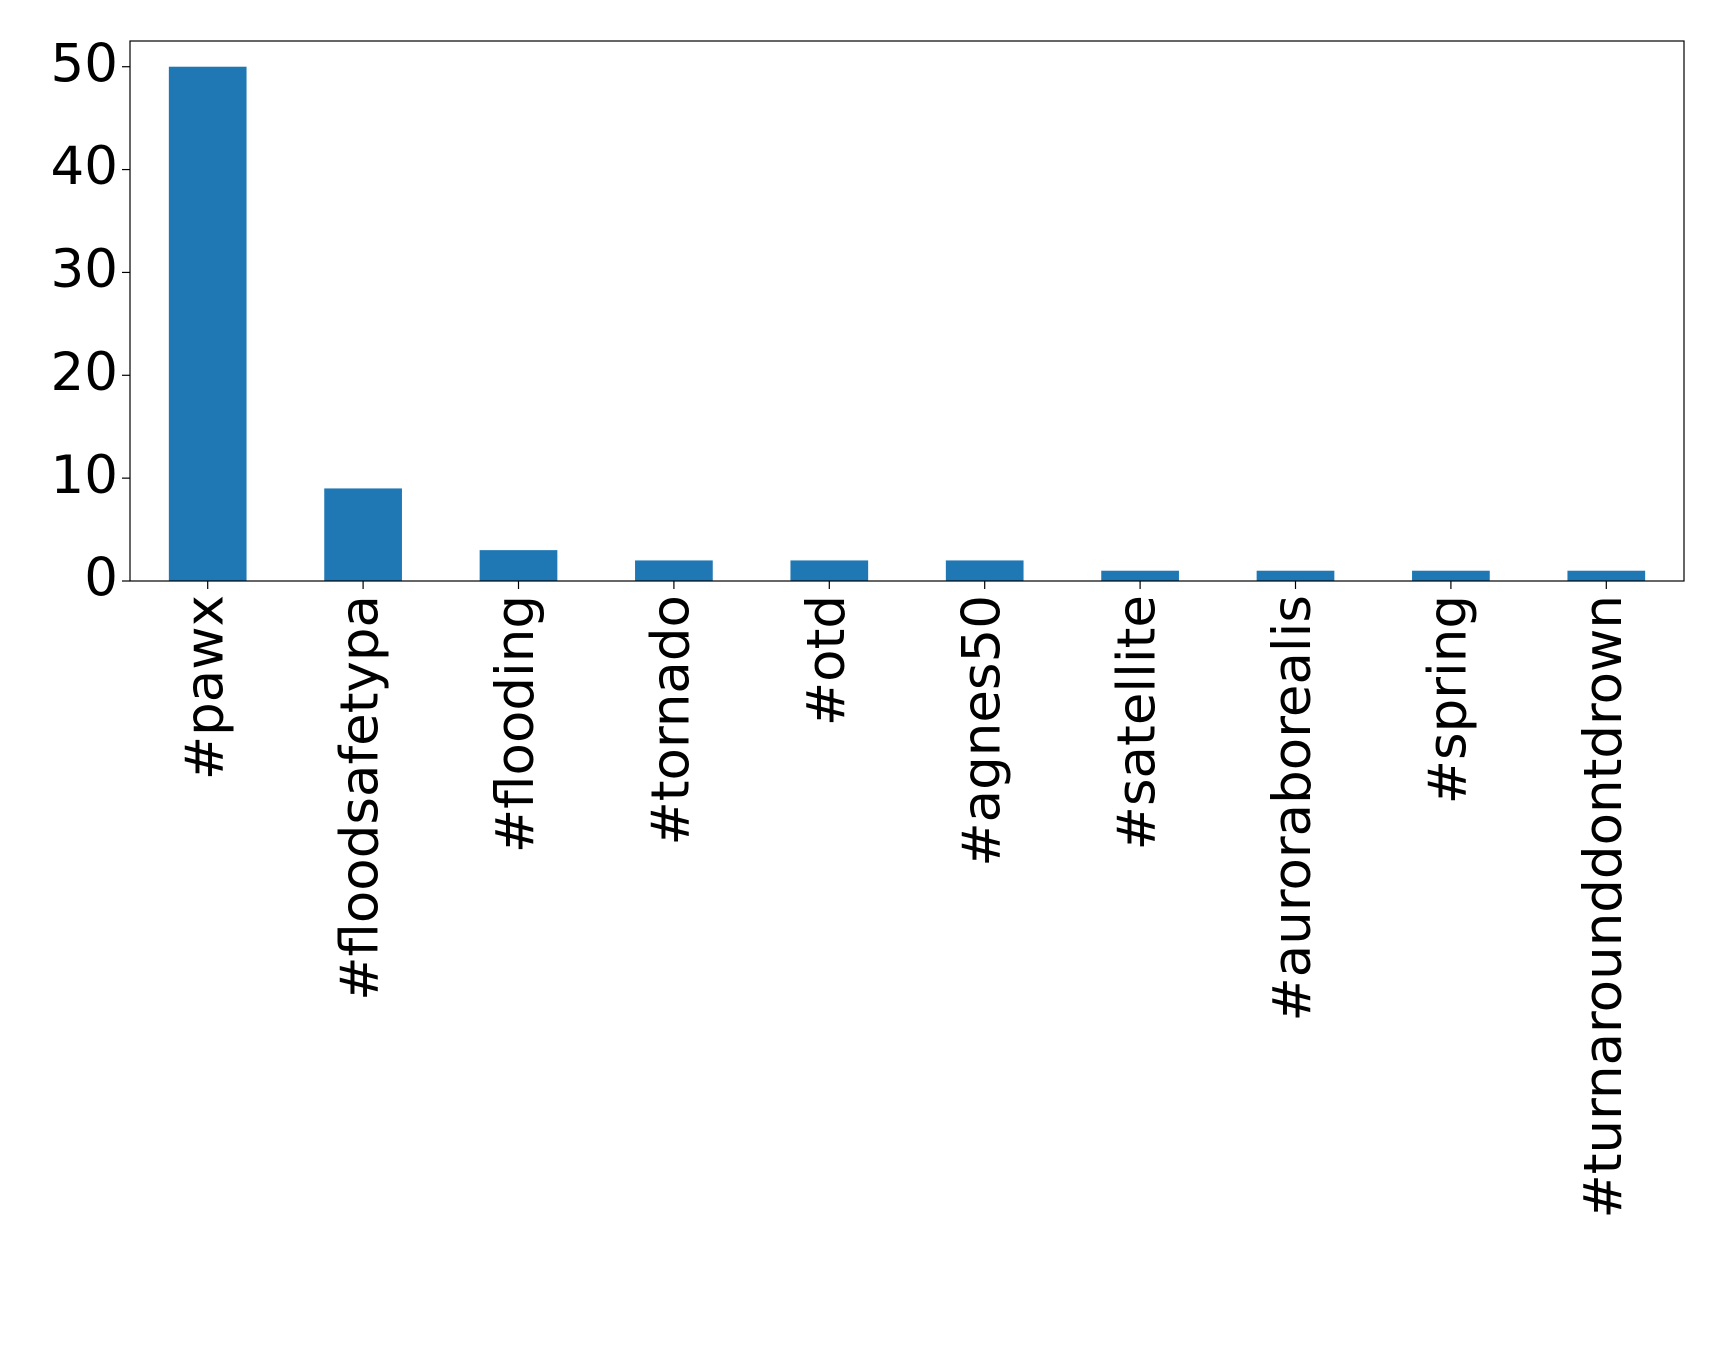 Image resolution: width=1719 pixels, height=1363 pixels. Describe the element at coordinates (826, 660) in the screenshot. I see `x-tick-label: #otd` at that location.